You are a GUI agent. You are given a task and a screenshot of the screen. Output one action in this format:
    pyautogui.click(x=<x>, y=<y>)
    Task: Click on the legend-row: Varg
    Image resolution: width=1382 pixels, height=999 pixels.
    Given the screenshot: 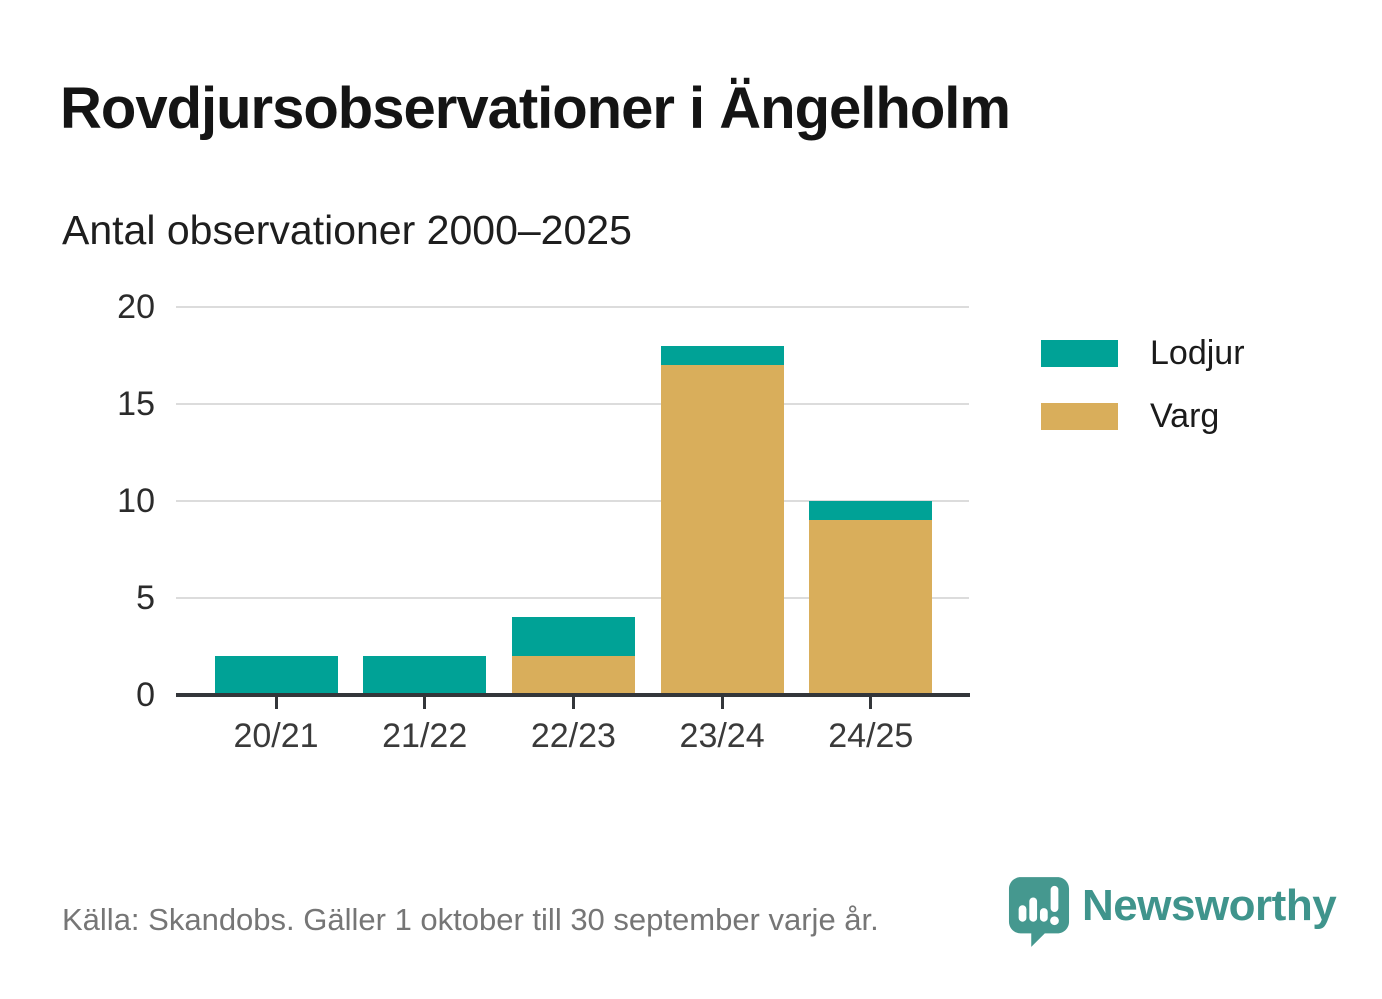 What is the action you would take?
    pyautogui.click(x=1143, y=416)
    